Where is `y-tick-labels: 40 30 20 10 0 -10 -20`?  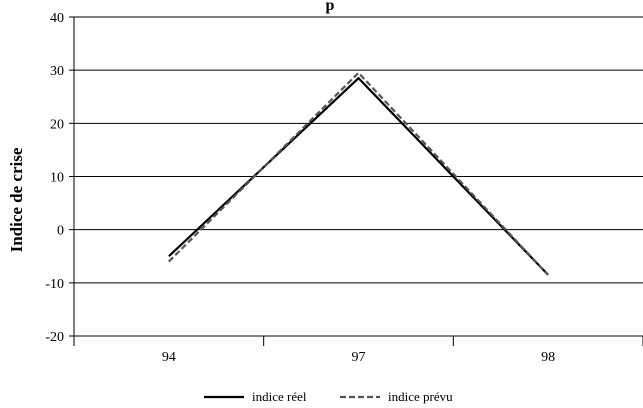
y-tick-labels: 40 30 20 10 0 -10 -20 is located at coordinates (54, 178).